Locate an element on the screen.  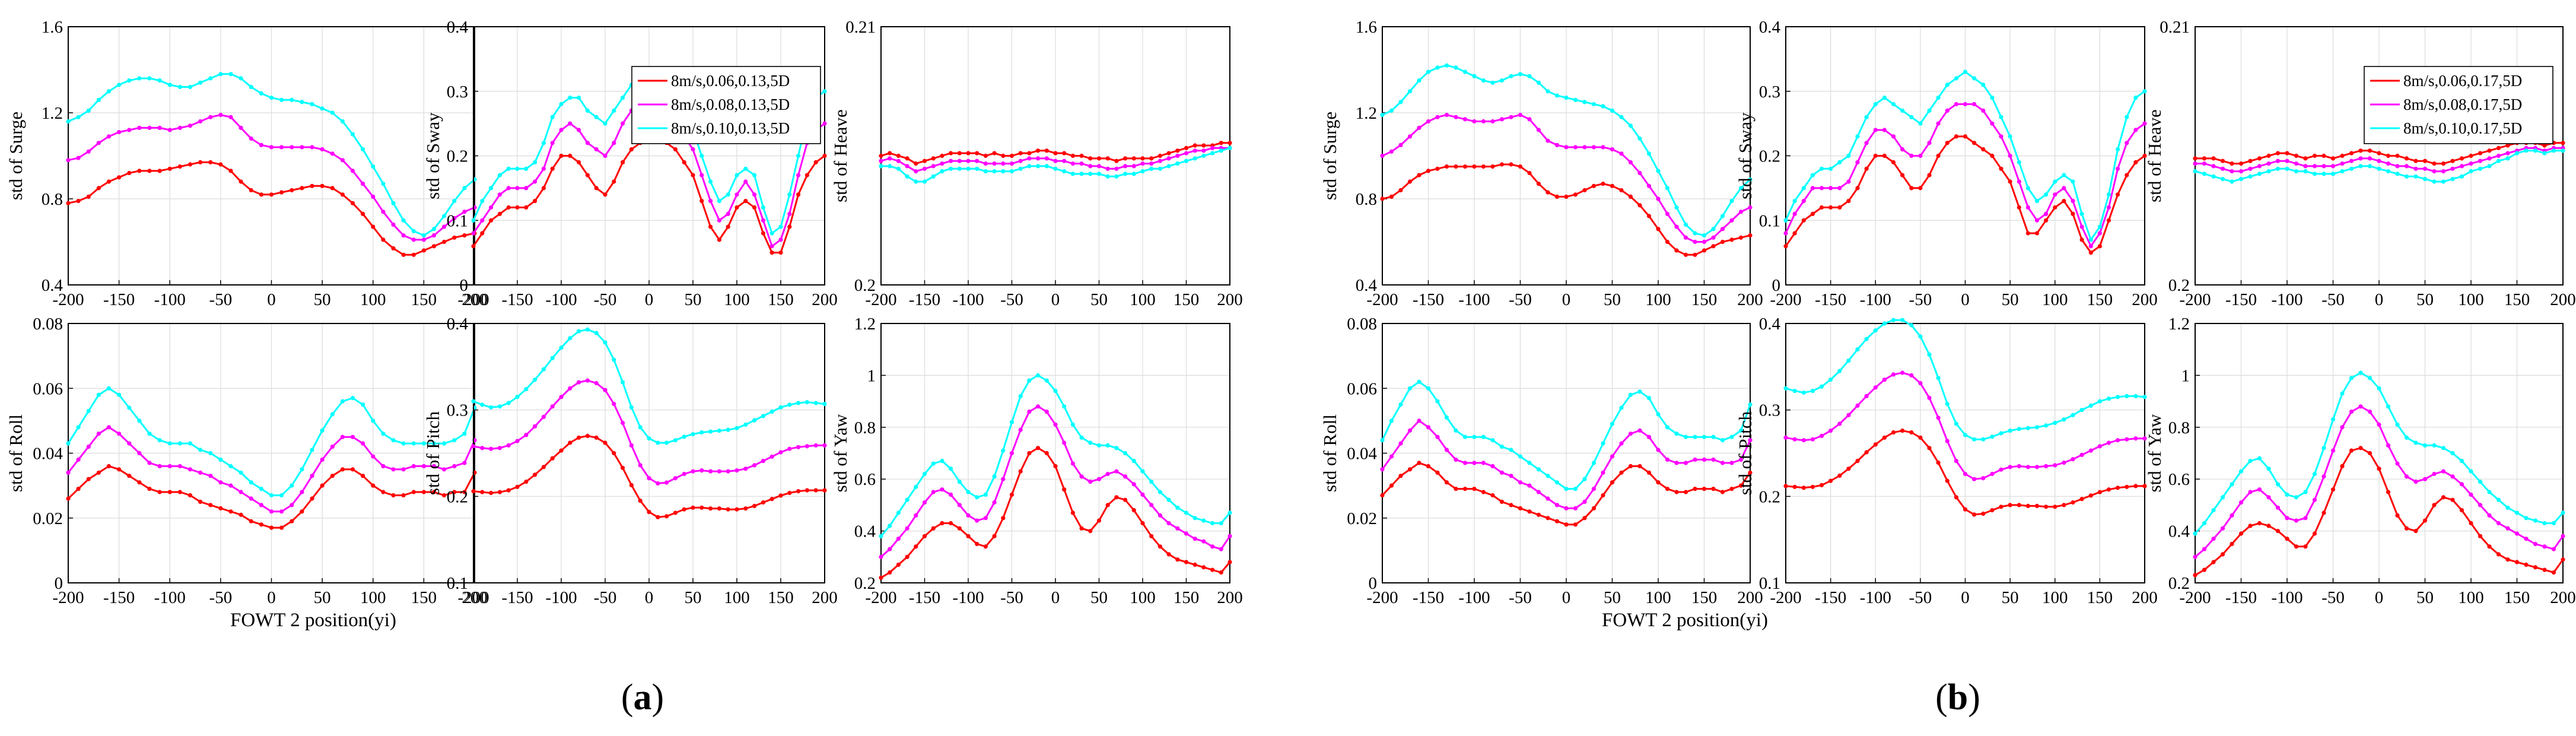
y-tick-label: 0 is located at coordinates (59, 583).